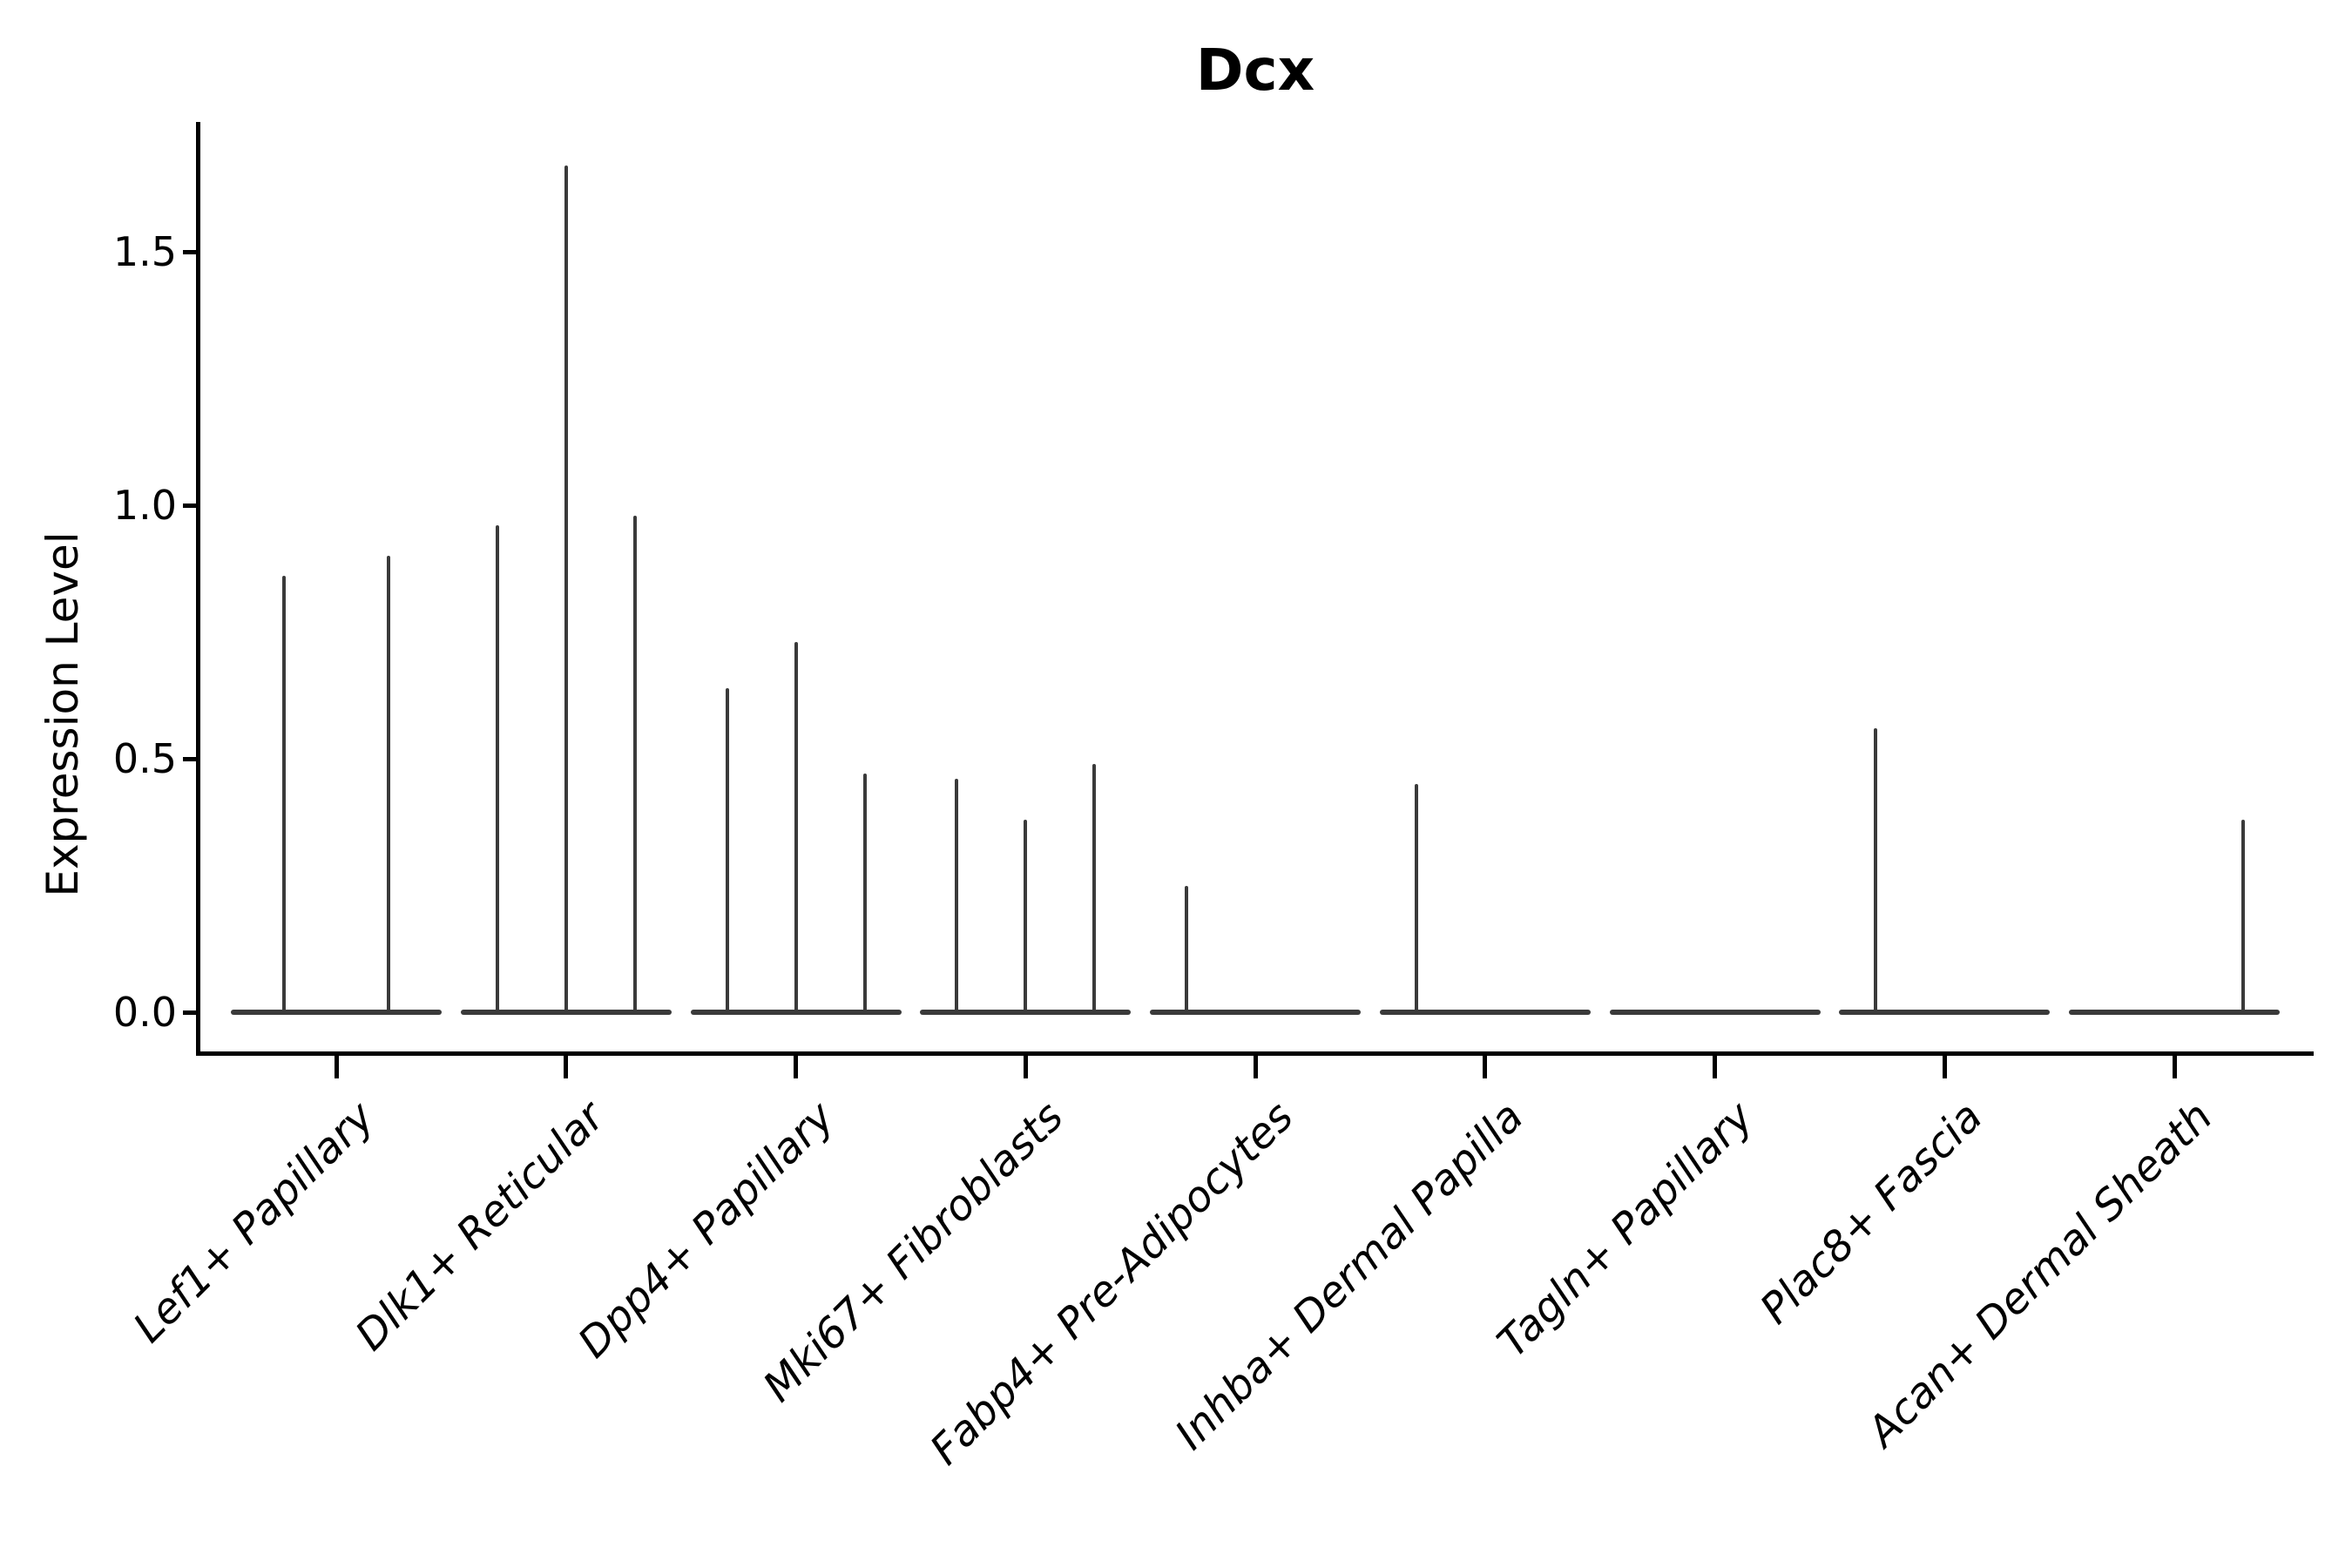  Describe the element at coordinates (198, 589) in the screenshot. I see `y-axis-spine` at that location.